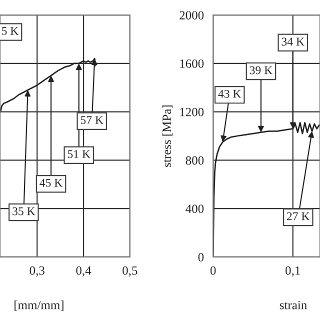  Describe the element at coordinates (79, 154) in the screenshot. I see `annotation: 51 K` at that location.